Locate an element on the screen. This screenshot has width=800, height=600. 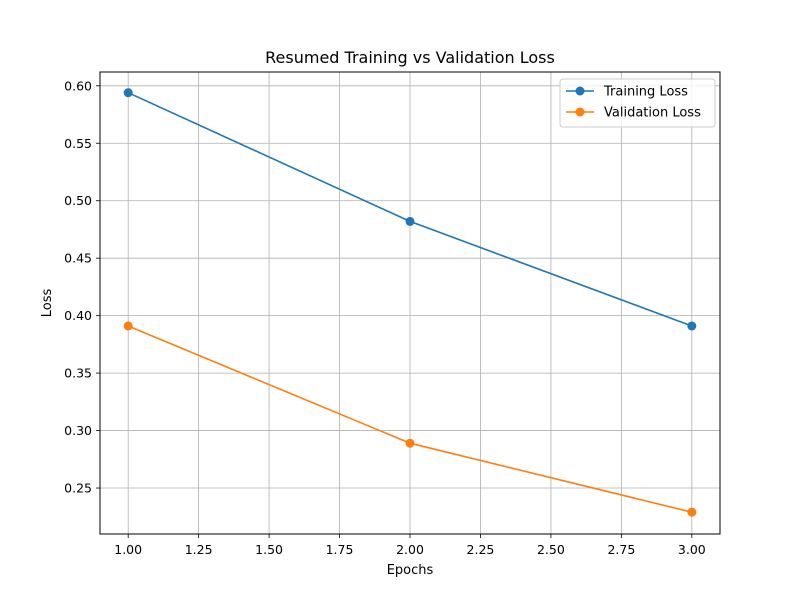
legend: Training Loss Validation Loss is located at coordinates (637, 103).